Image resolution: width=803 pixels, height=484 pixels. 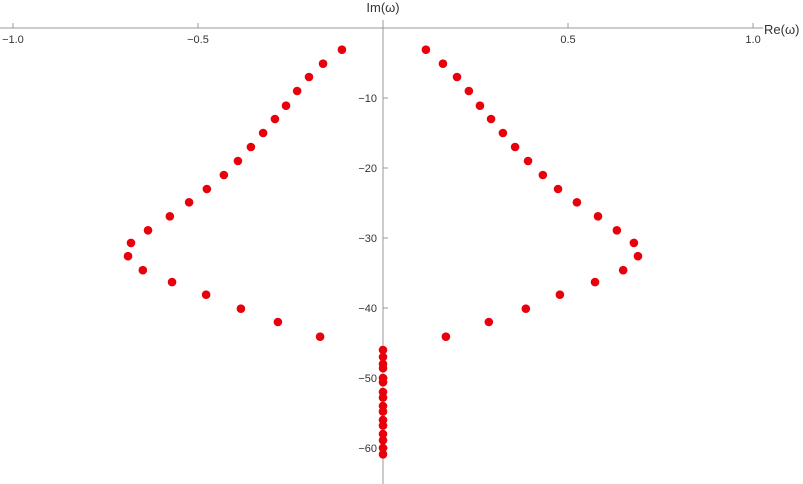 What do you see at coordinates (382, 7) in the screenshot?
I see `y-axis-label: Im(ω)` at bounding box center [382, 7].